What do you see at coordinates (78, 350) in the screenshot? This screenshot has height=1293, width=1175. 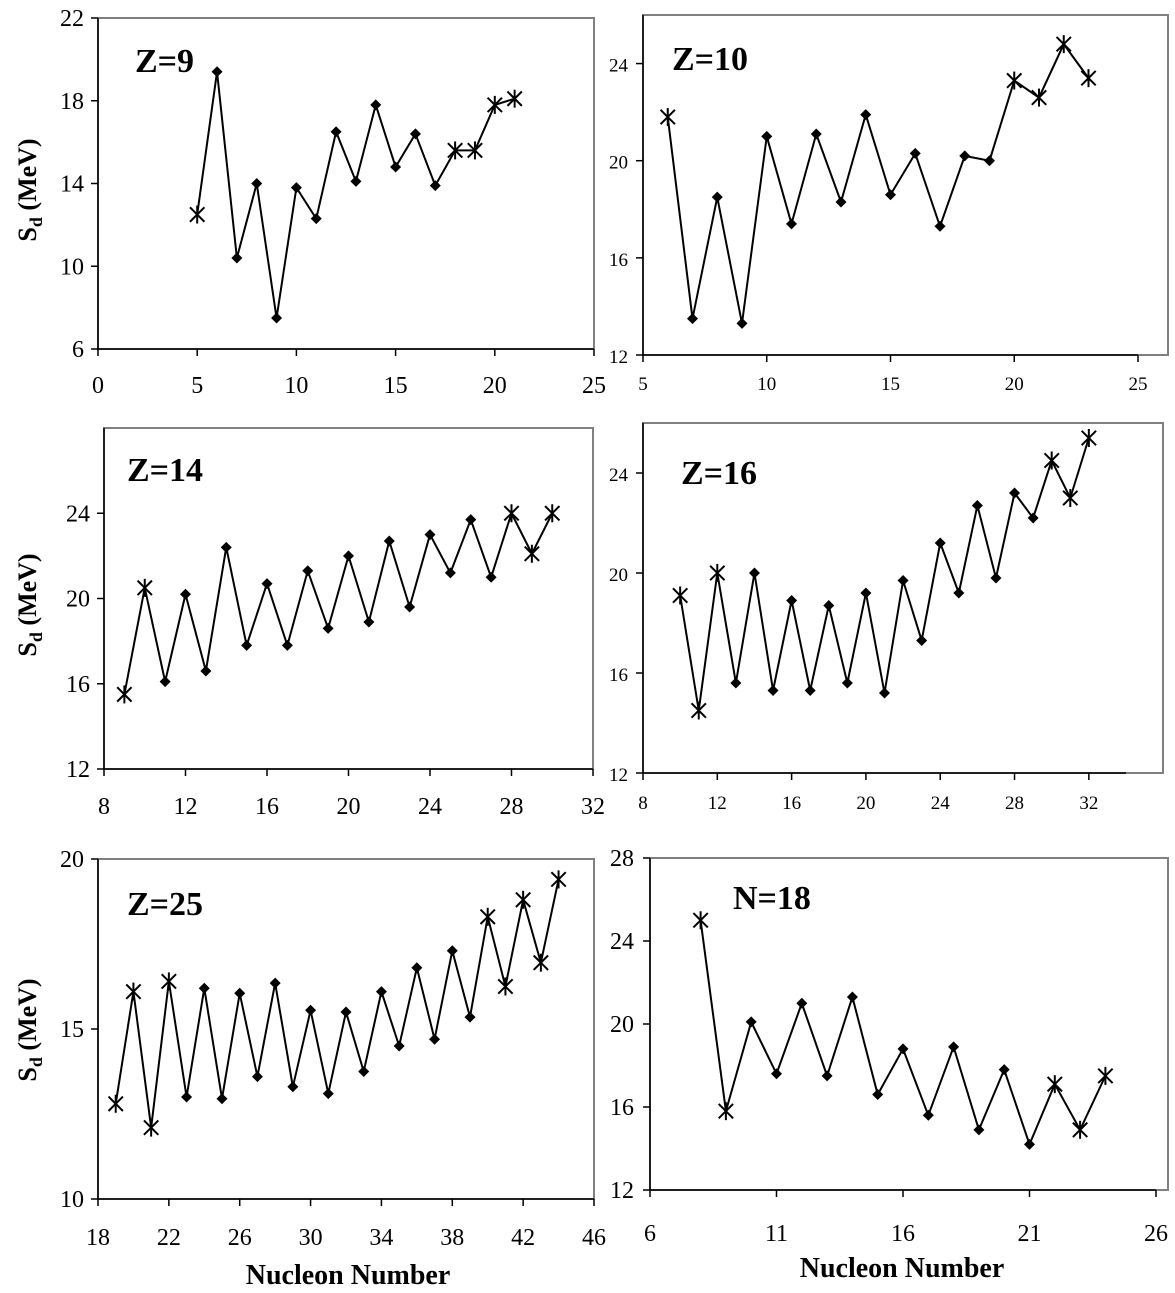 I see `y-tick-label: 6` at bounding box center [78, 350].